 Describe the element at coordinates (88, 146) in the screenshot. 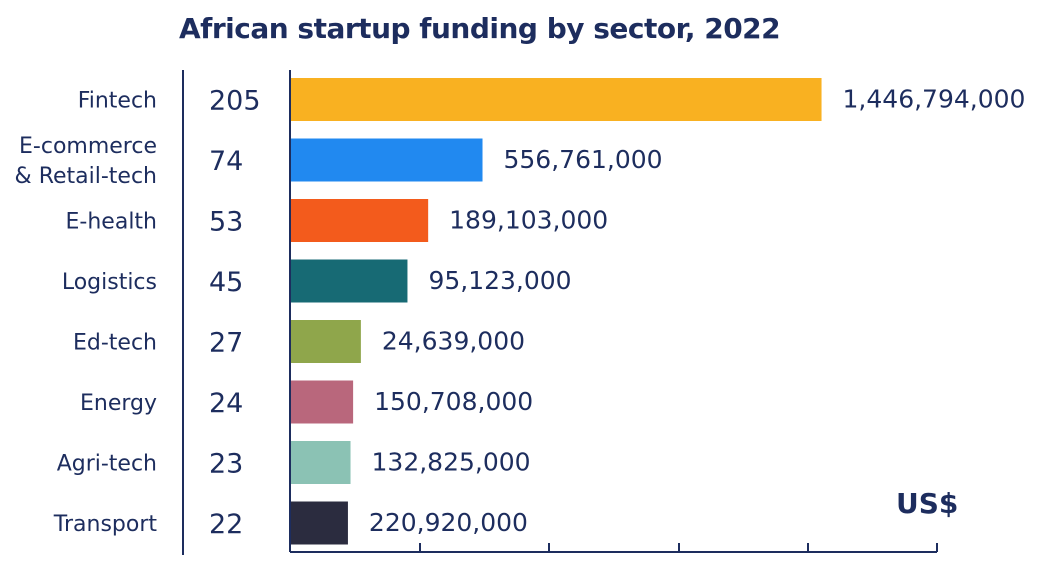

I see `category-label: E-commerce` at that location.